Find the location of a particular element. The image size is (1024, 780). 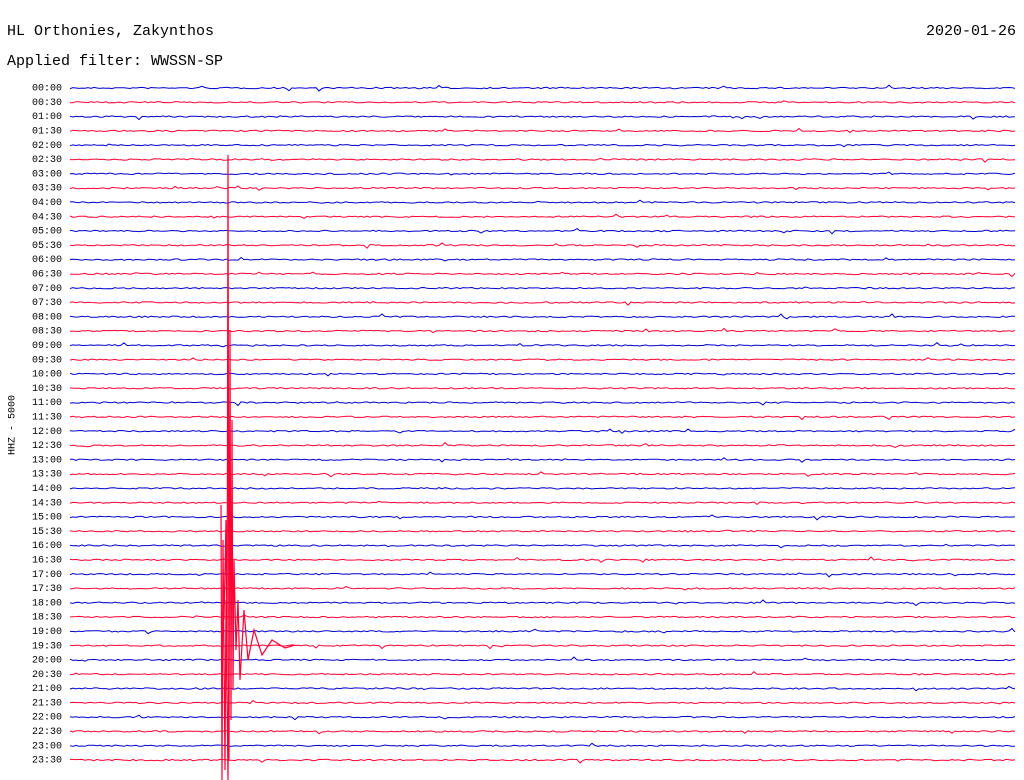

row-label: 17:00 is located at coordinates (47, 575).